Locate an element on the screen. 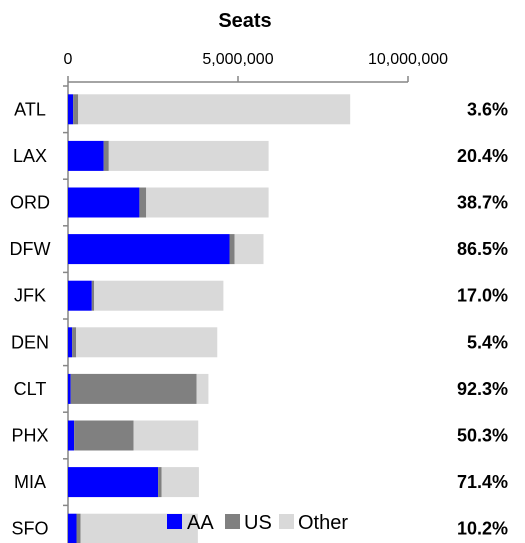 This screenshot has height=543, width=525. x-tick-label: 10,000,000 is located at coordinates (408, 59).